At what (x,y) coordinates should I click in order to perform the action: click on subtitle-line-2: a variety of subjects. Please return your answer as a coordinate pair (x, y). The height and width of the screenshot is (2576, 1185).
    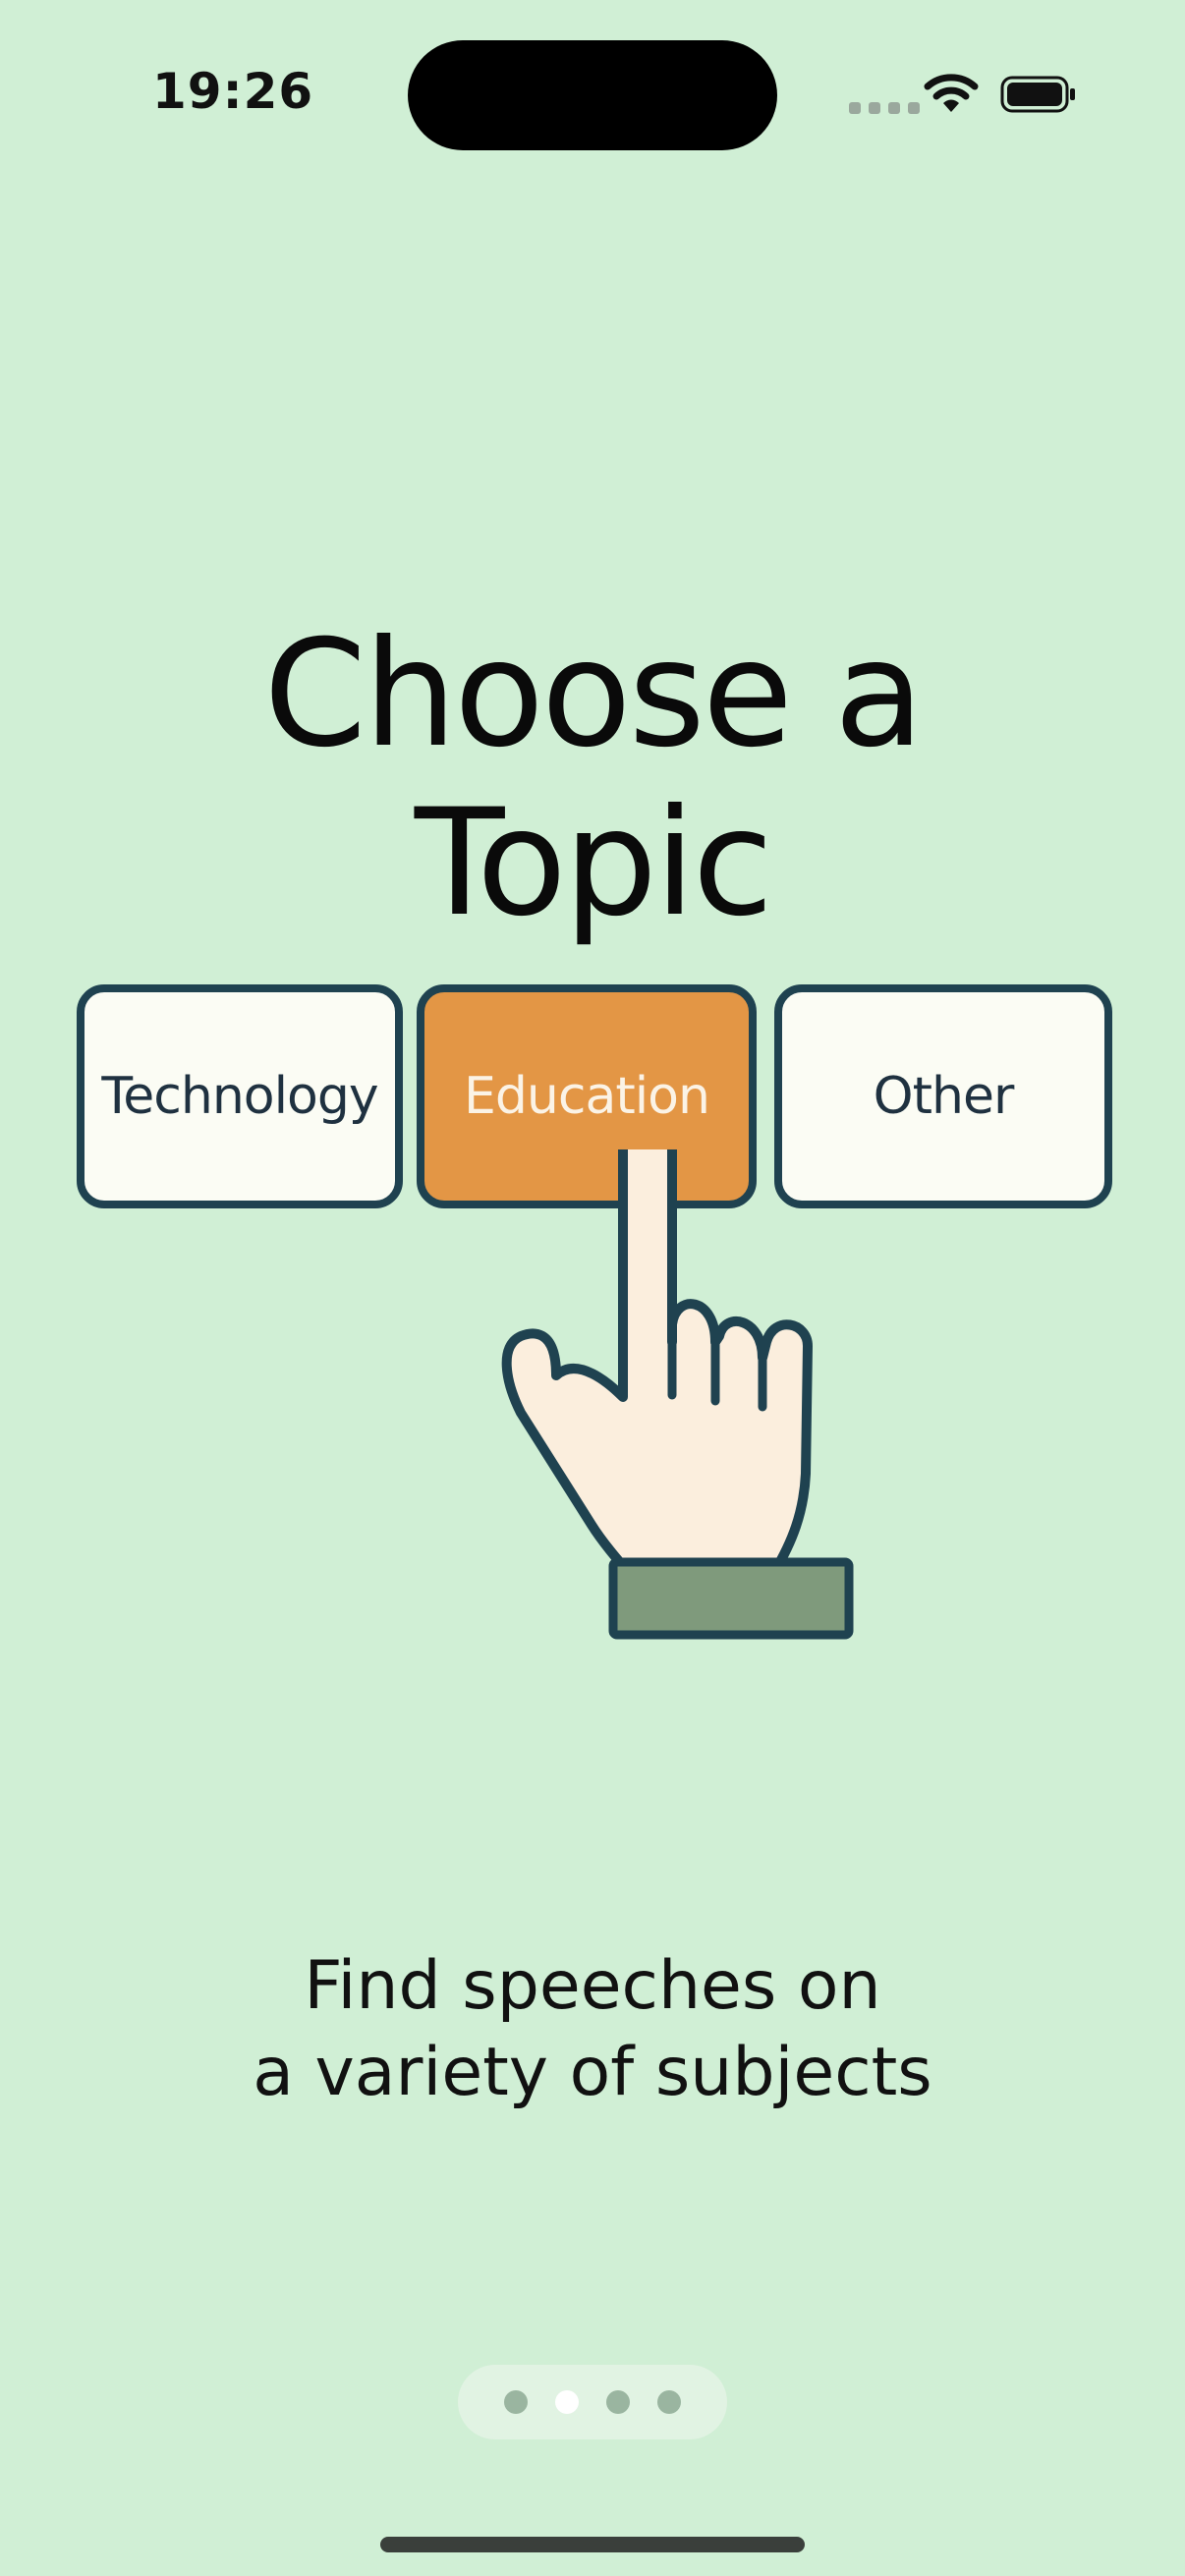
    Looking at the image, I should click on (592, 2072).